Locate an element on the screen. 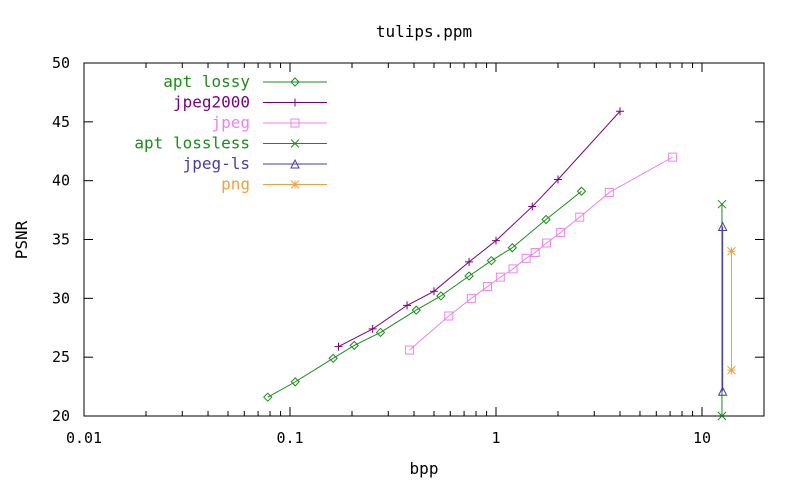 The height and width of the screenshot is (480, 800). chart-title: tulips.ppm is located at coordinates (424, 31).